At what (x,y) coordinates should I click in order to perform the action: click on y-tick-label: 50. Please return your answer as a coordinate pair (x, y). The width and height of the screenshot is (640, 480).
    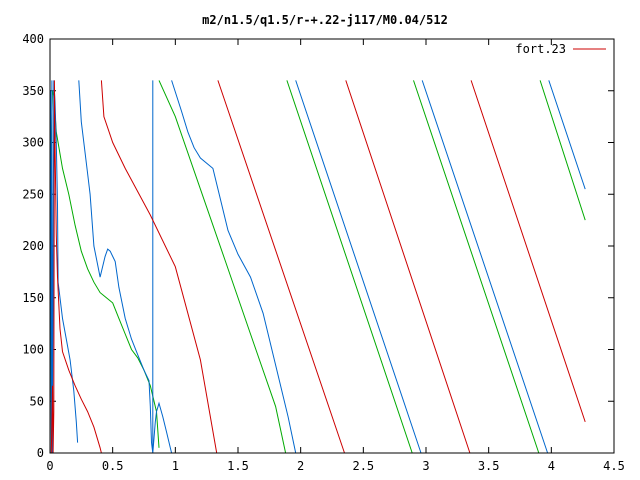
    Looking at the image, I should click on (37, 401).